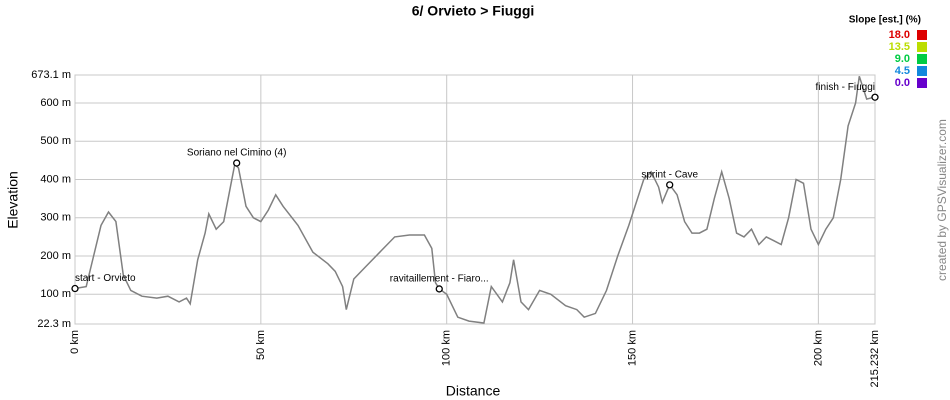 The width and height of the screenshot is (950, 400). What do you see at coordinates (885, 20) in the screenshot?
I see `legend-title: Slope [est.] (%)` at bounding box center [885, 20].